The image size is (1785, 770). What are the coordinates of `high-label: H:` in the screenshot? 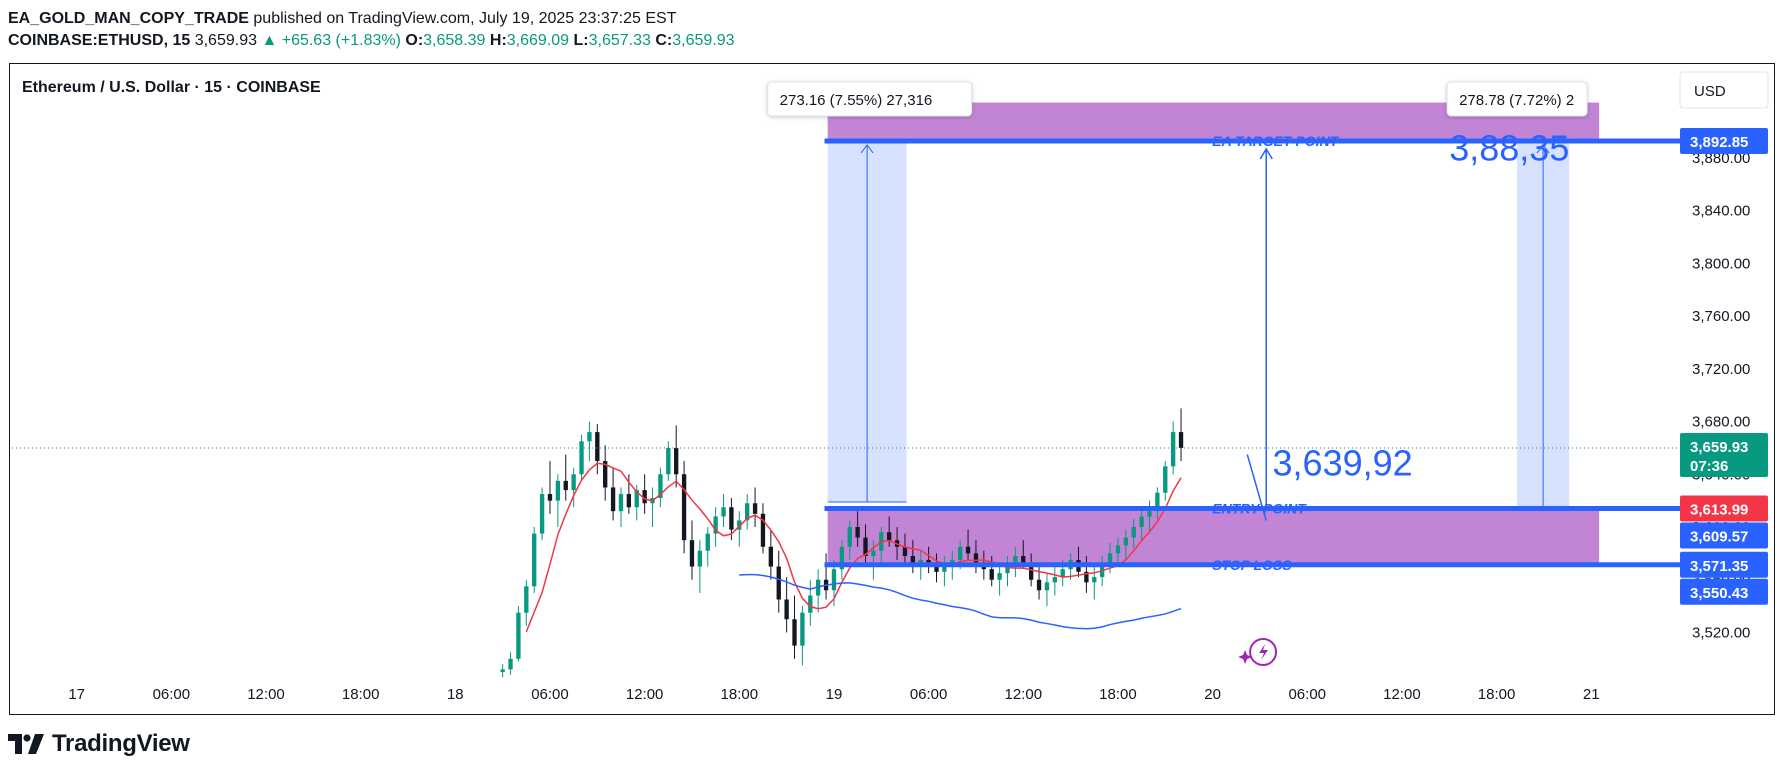 It's located at (498, 40).